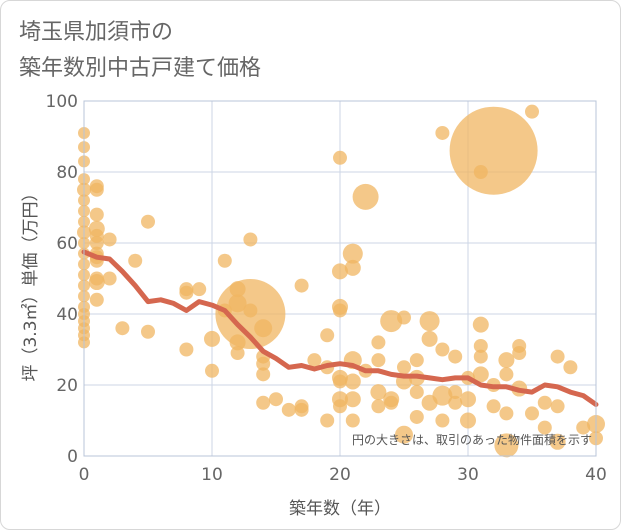 This screenshot has height=530, width=621. I want to click on chart-title-line-2: 築年数別中古戸建て価格, so click(140, 68).